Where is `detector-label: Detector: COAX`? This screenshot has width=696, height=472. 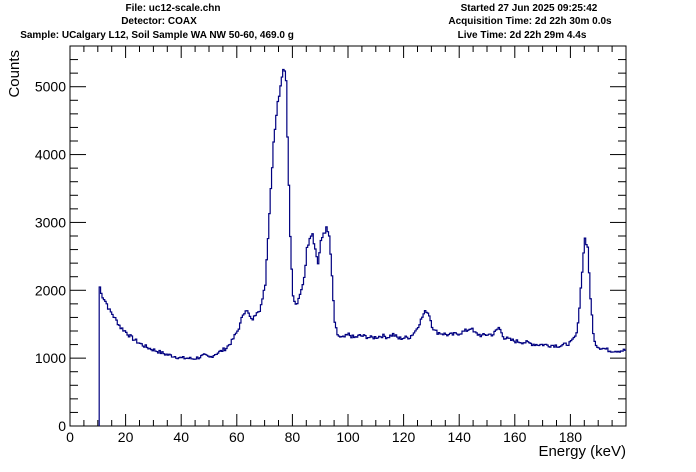
detector-label: Detector: COAX is located at coordinates (159, 21).